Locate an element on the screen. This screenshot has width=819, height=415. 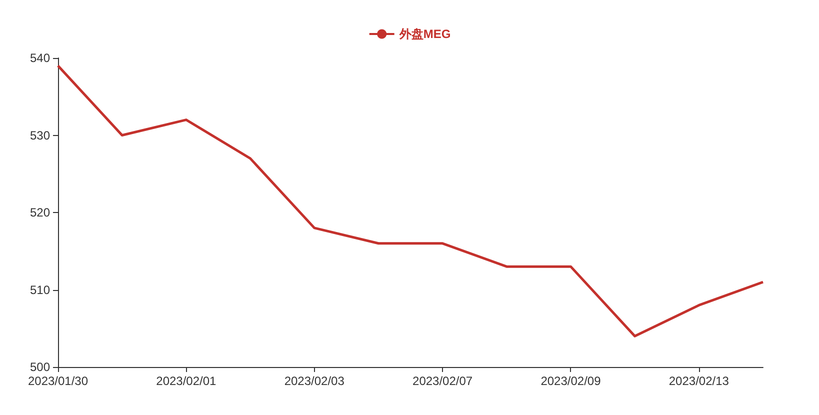
x-tick-label: 2023/02/03 is located at coordinates (314, 381).